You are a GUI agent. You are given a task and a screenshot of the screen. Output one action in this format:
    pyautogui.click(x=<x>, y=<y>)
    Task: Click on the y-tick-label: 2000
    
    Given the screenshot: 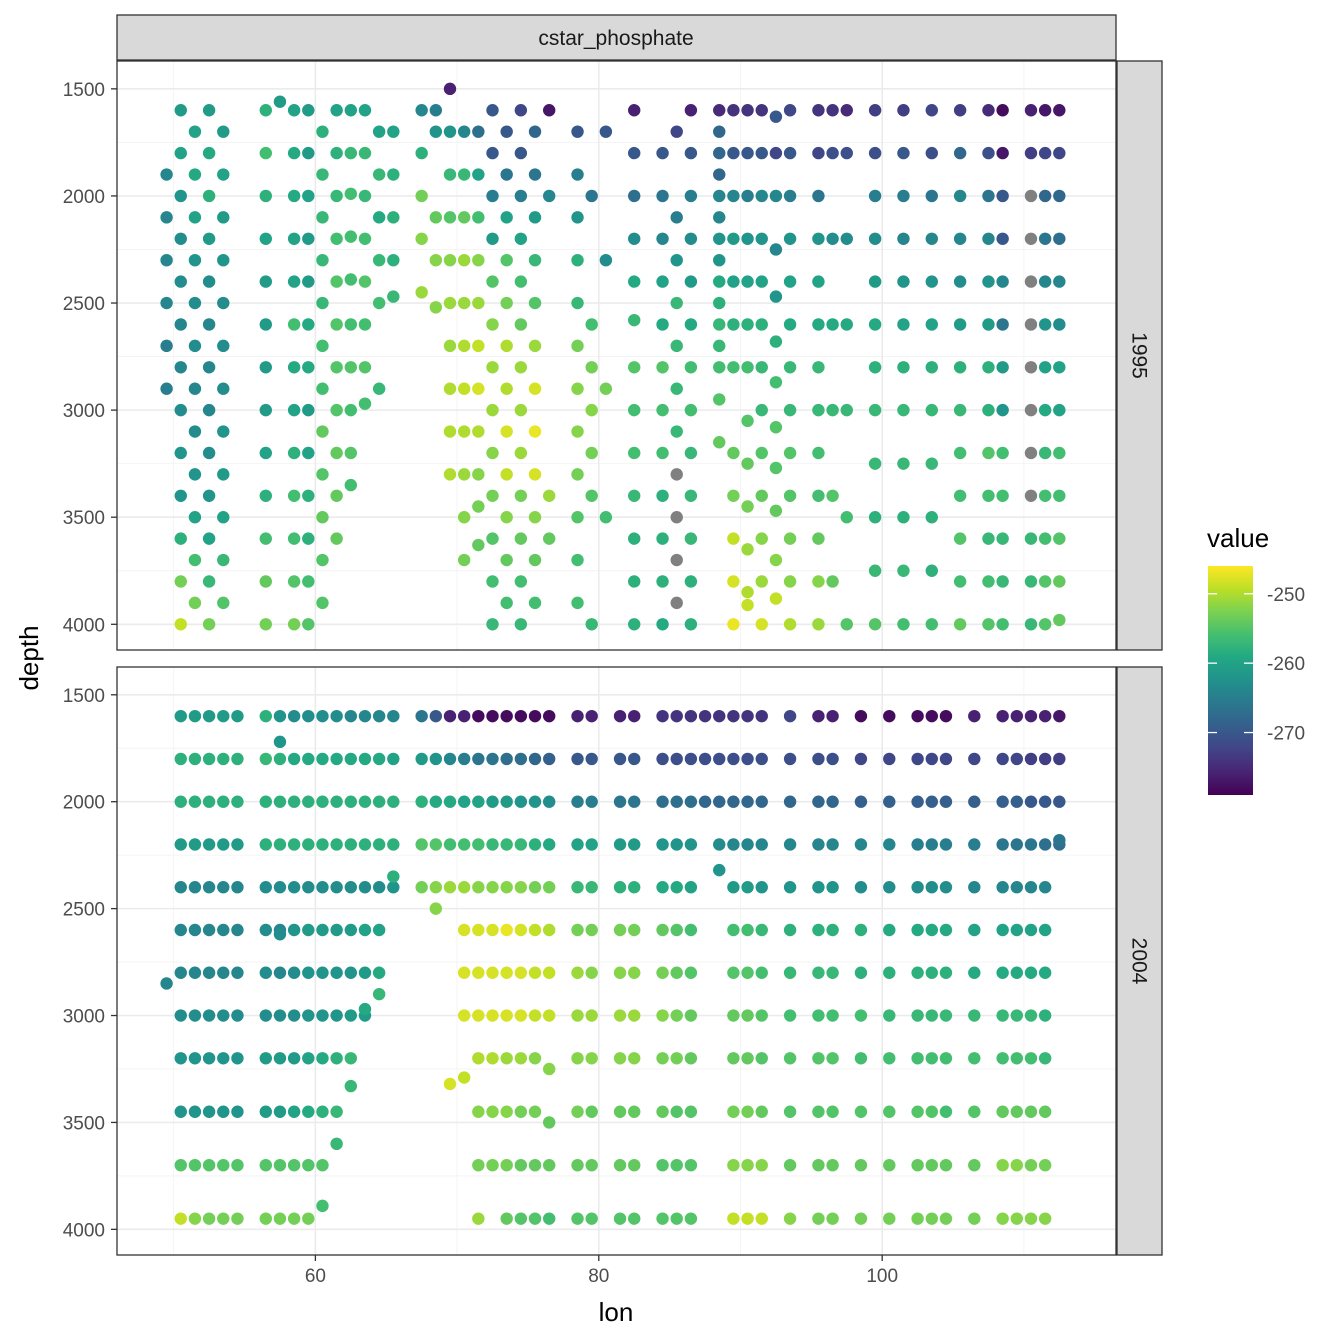 What is the action you would take?
    pyautogui.click(x=84, y=803)
    